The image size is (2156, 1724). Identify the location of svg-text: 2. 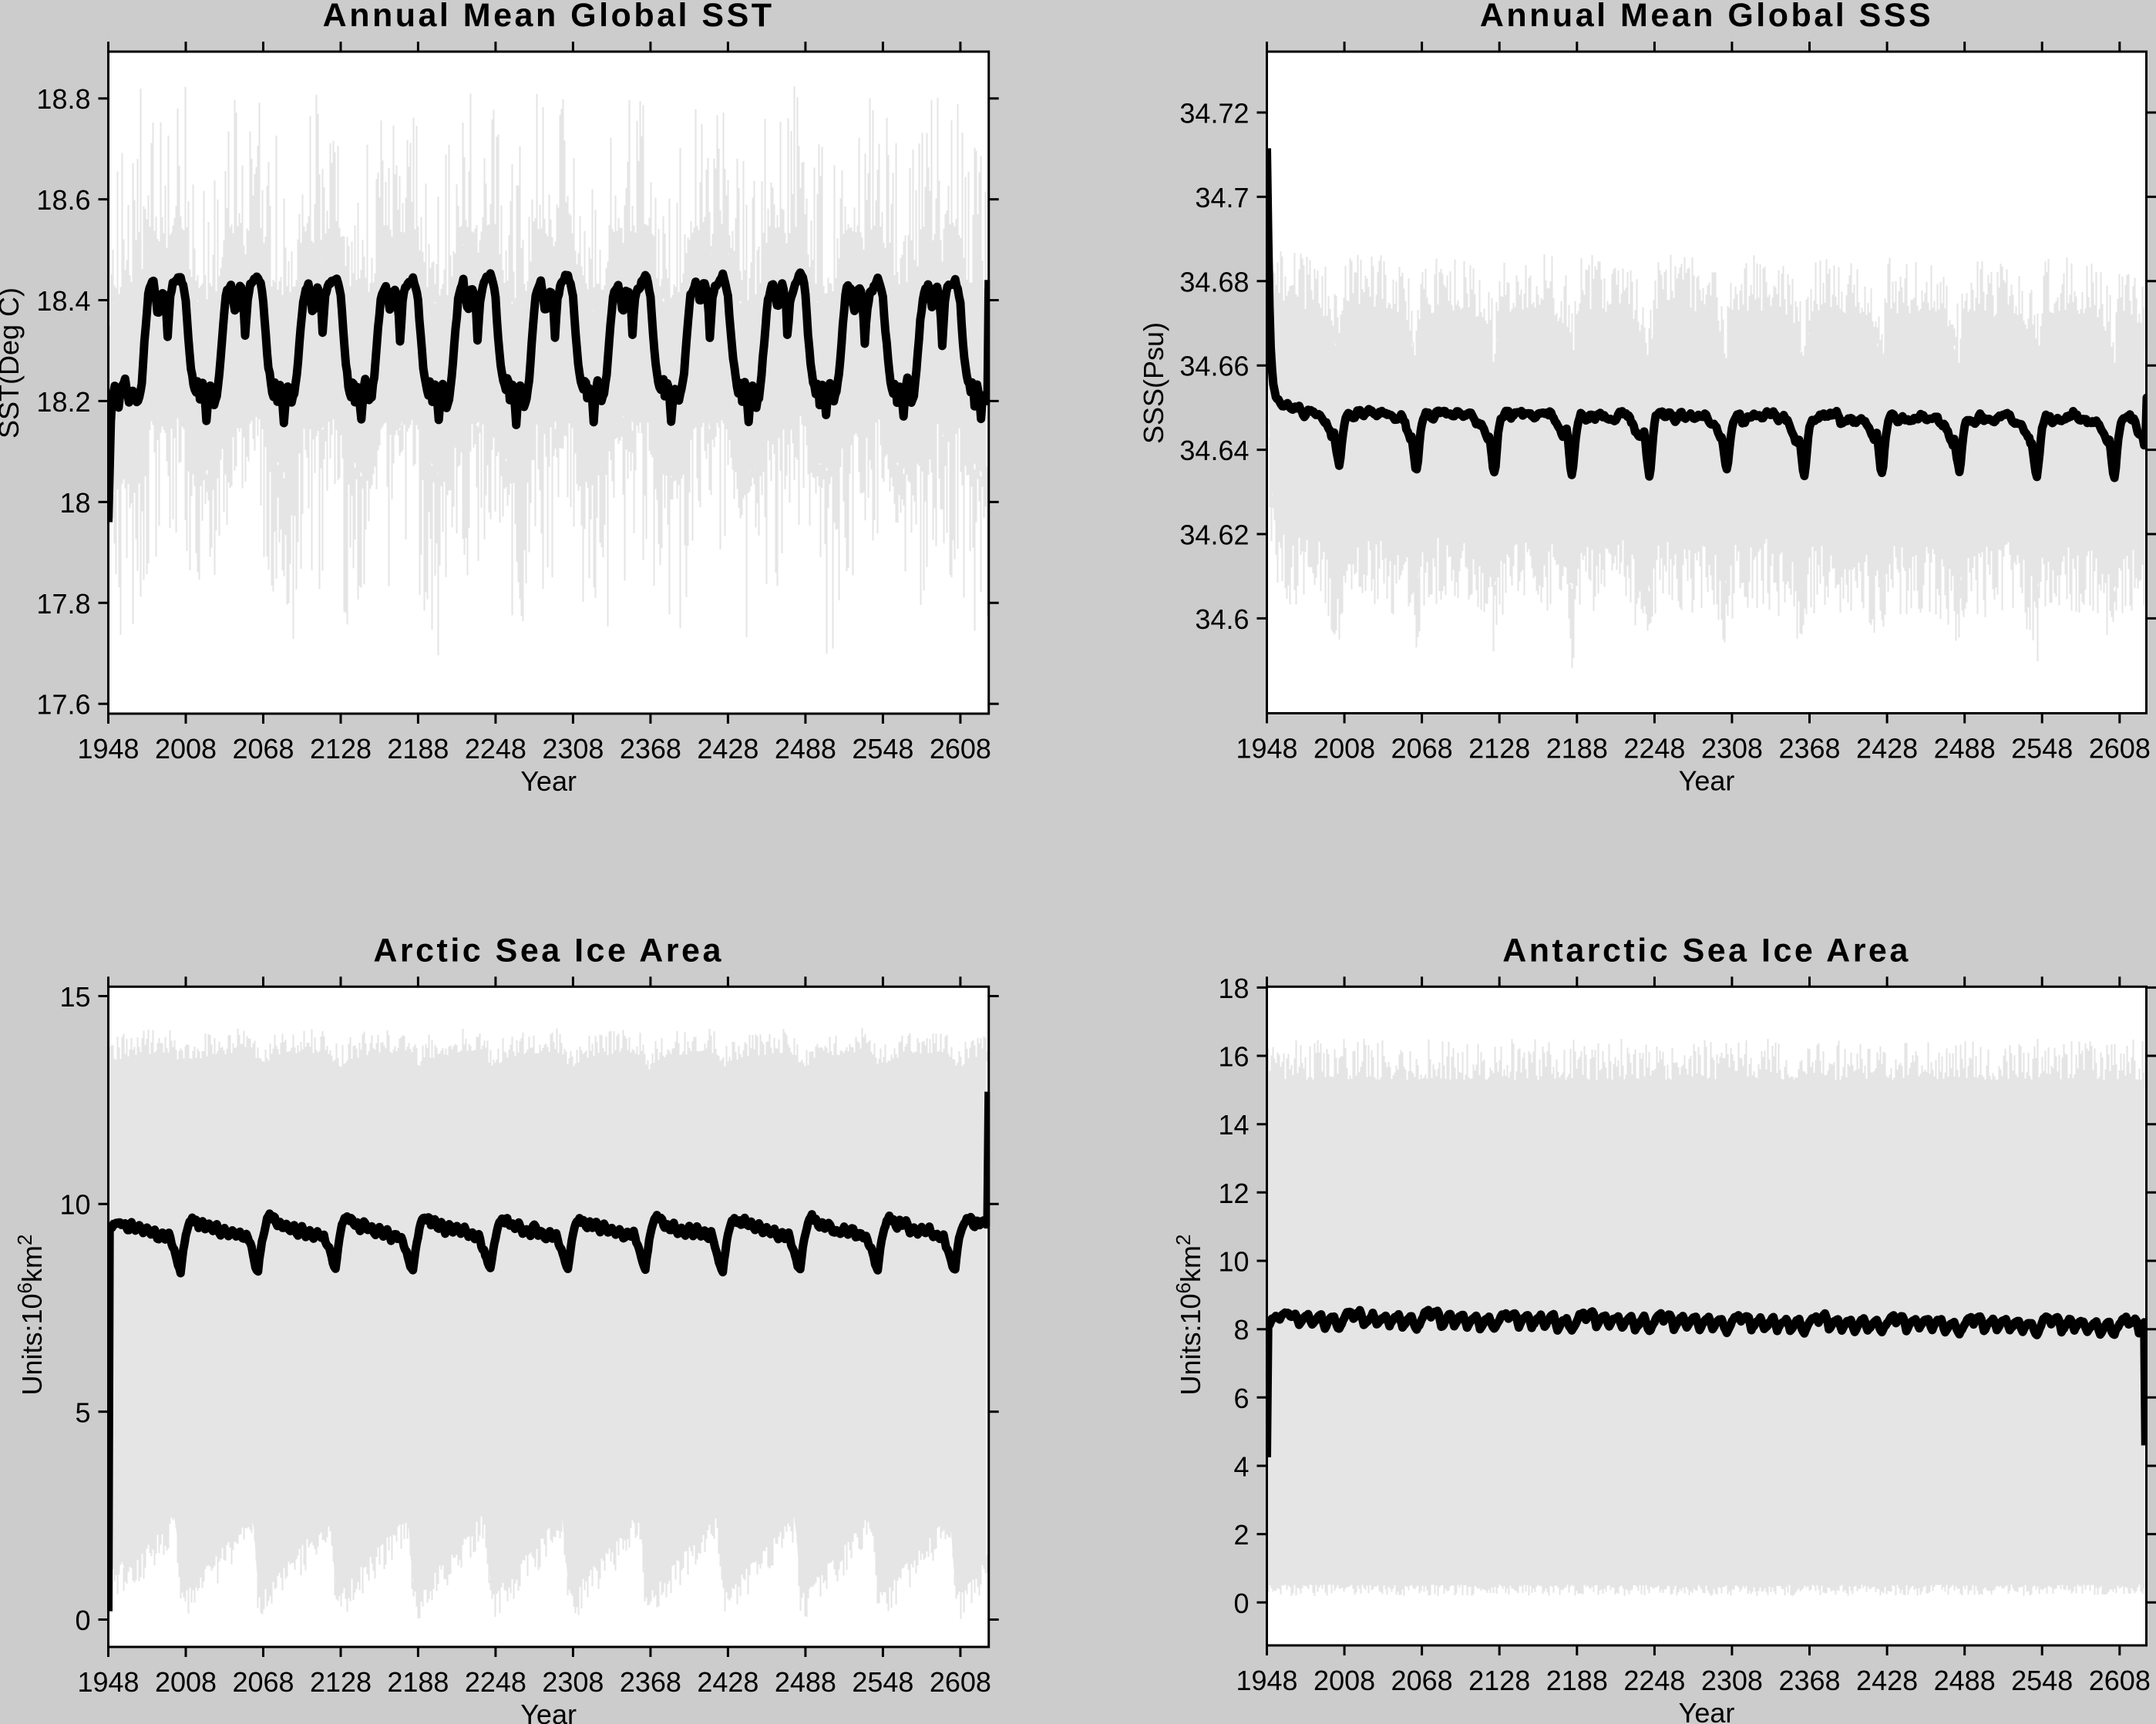
(1241, 1535).